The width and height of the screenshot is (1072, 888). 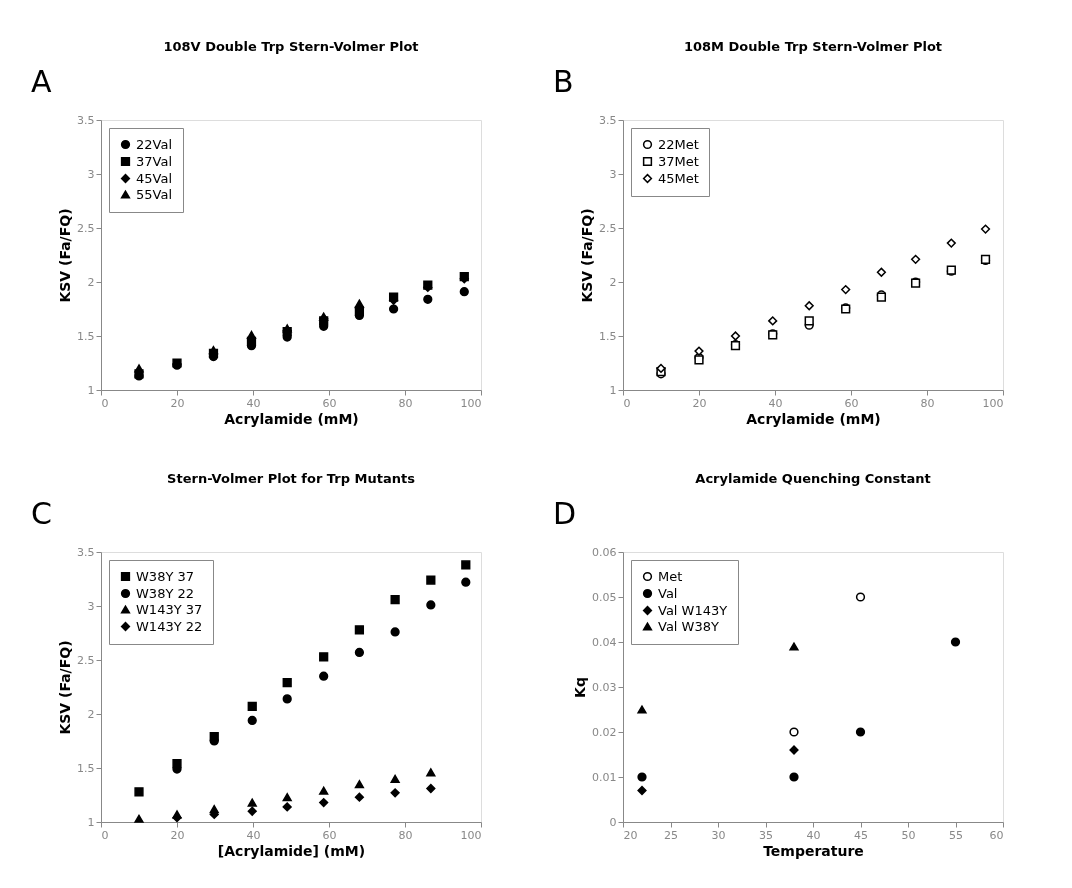 What do you see at coordinates (668, 593) in the screenshot?
I see `legend-label: Val` at bounding box center [668, 593].